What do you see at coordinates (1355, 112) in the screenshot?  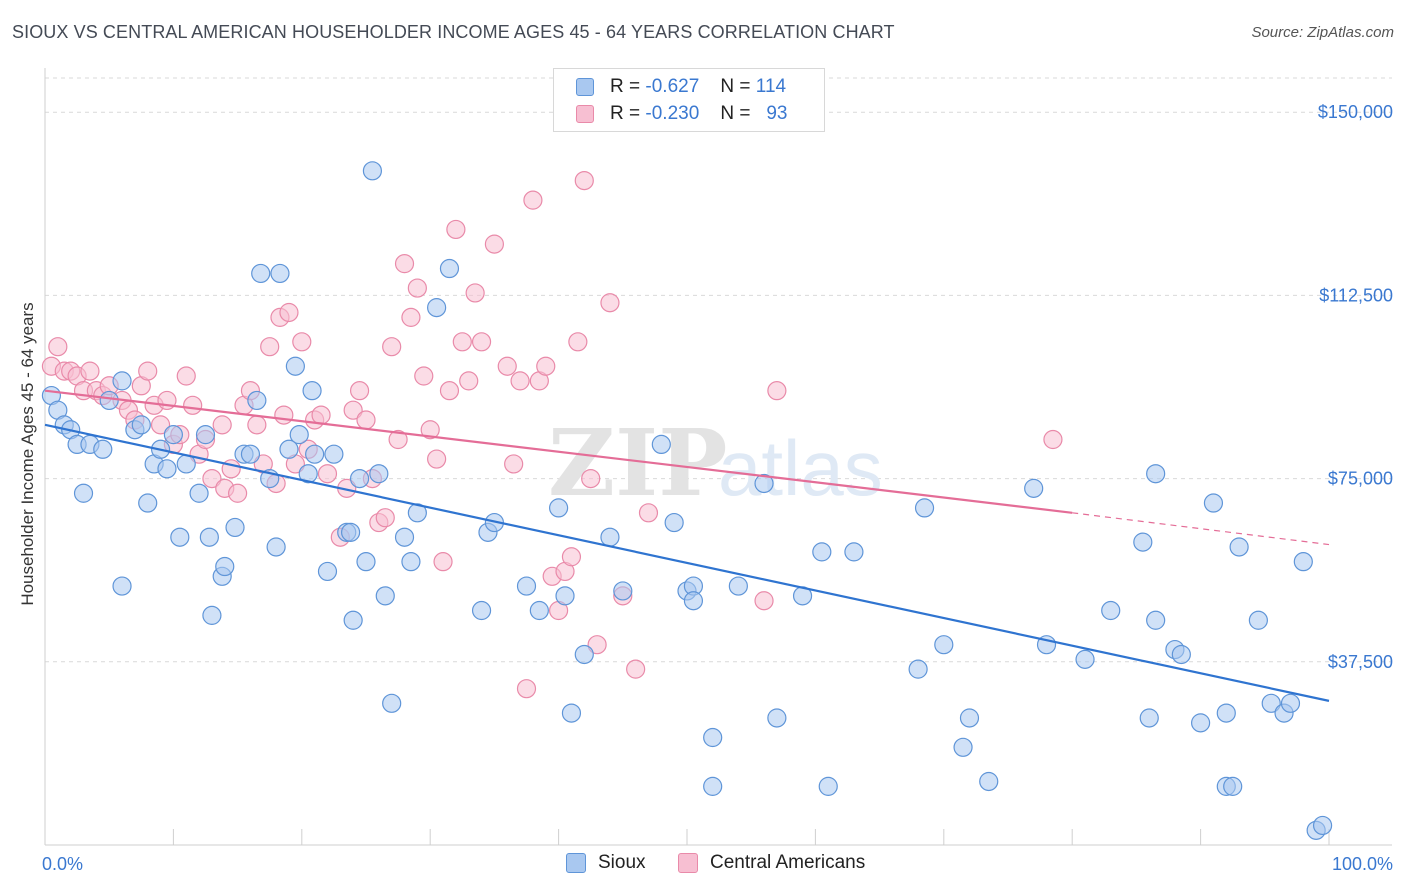 I see `y-tick-label: $150,000` at bounding box center [1355, 112].